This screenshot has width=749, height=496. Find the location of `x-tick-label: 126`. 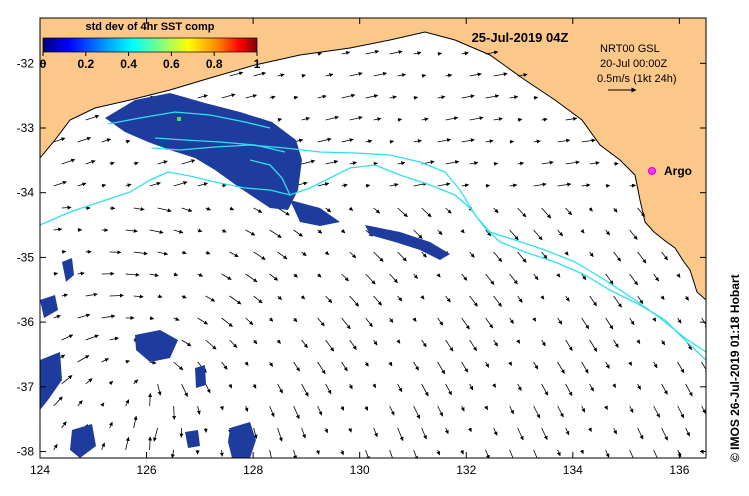

x-tick-label: 126 is located at coordinates (147, 470).